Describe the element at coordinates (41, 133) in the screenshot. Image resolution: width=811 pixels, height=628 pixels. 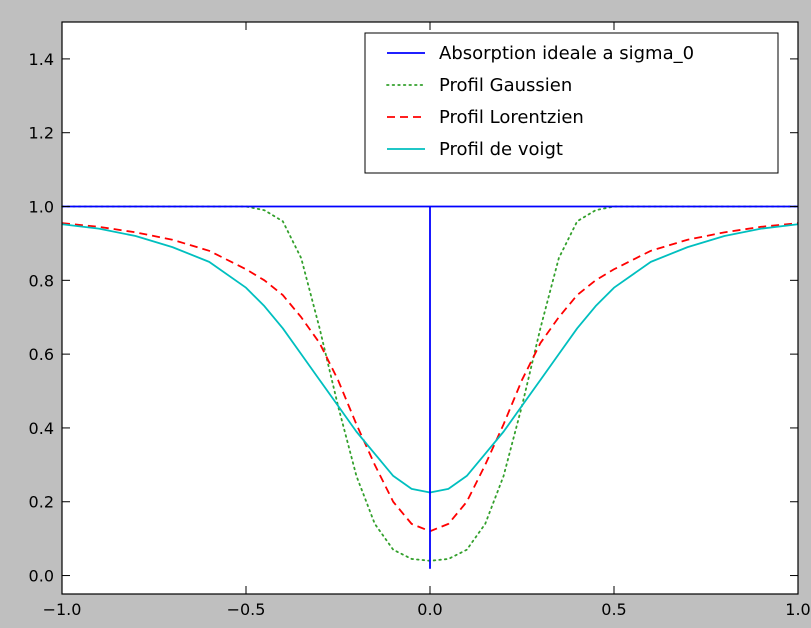
I see `y-tick-label: 1.2` at that location.